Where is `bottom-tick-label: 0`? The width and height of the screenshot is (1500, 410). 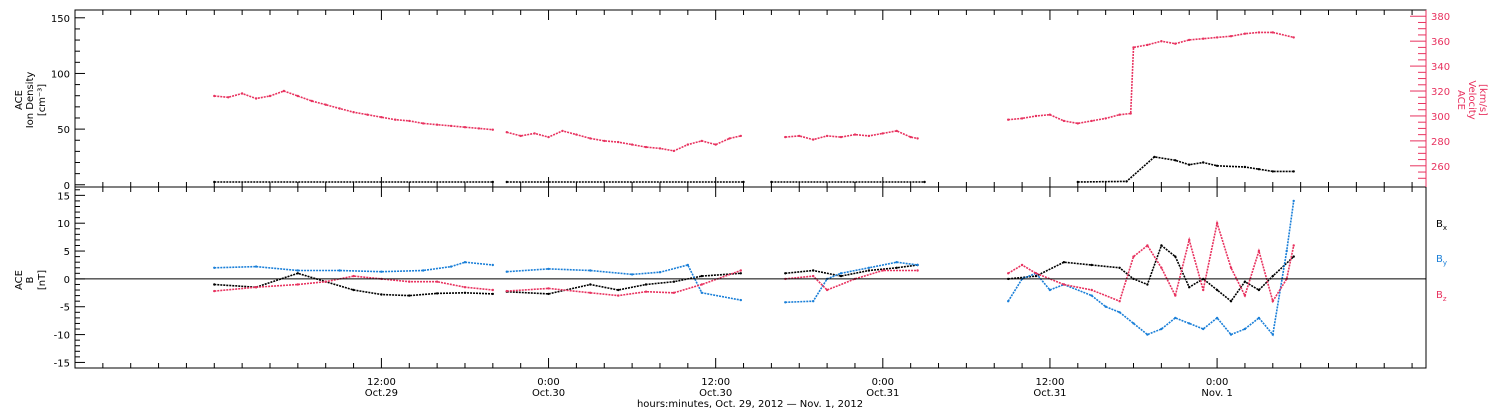
bottom-tick-label: 0 is located at coordinates (67, 280).